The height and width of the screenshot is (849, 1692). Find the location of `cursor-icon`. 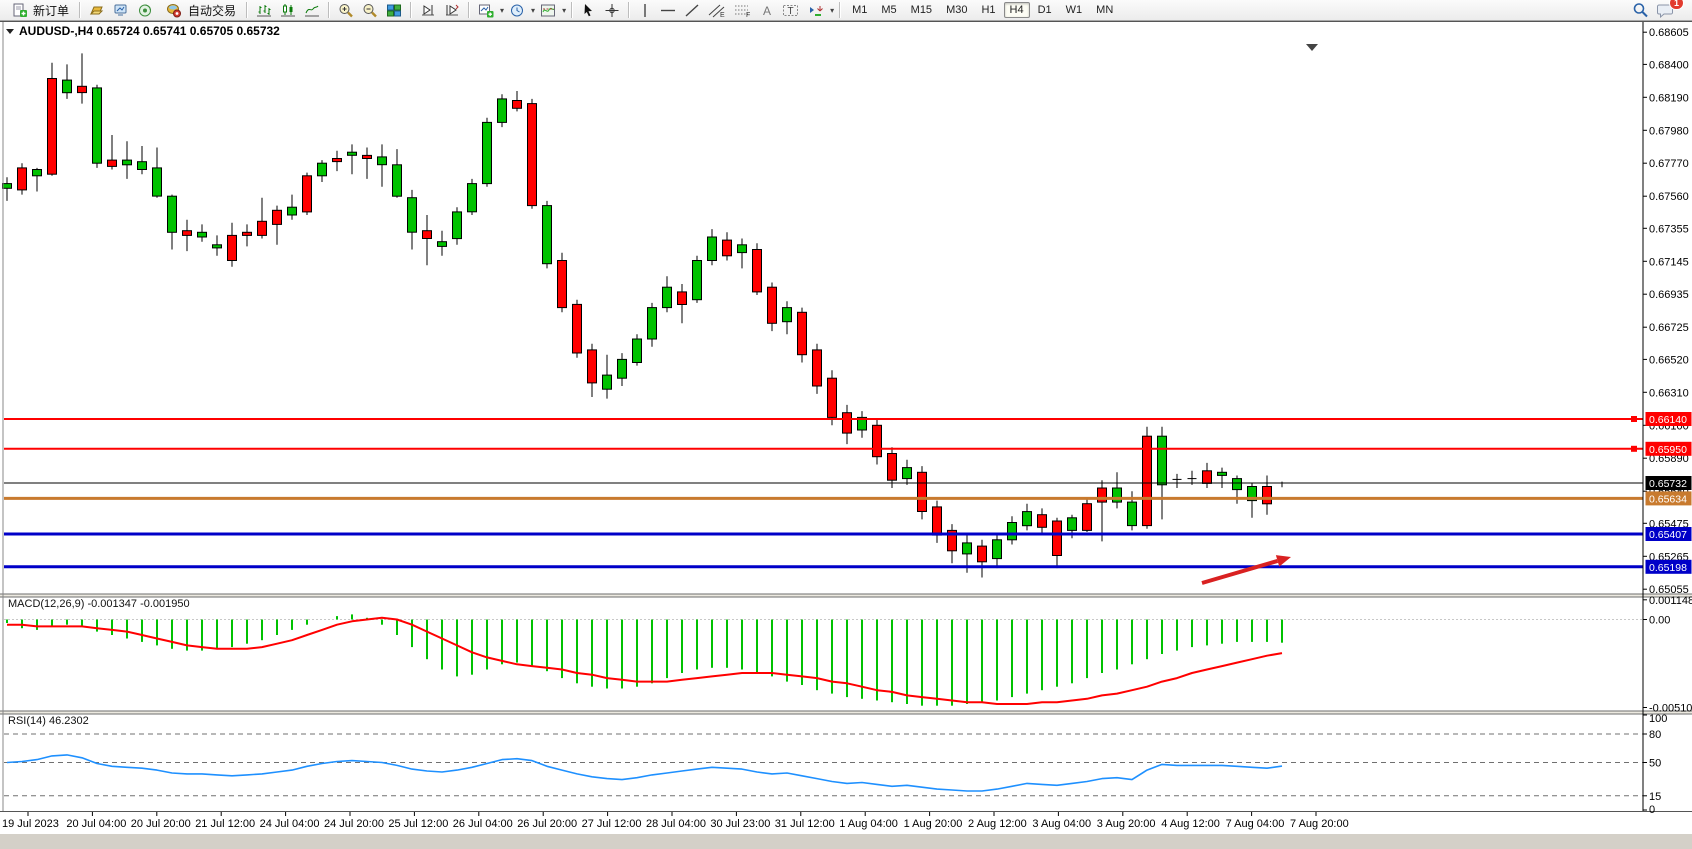

cursor-icon is located at coordinates (588, 10).